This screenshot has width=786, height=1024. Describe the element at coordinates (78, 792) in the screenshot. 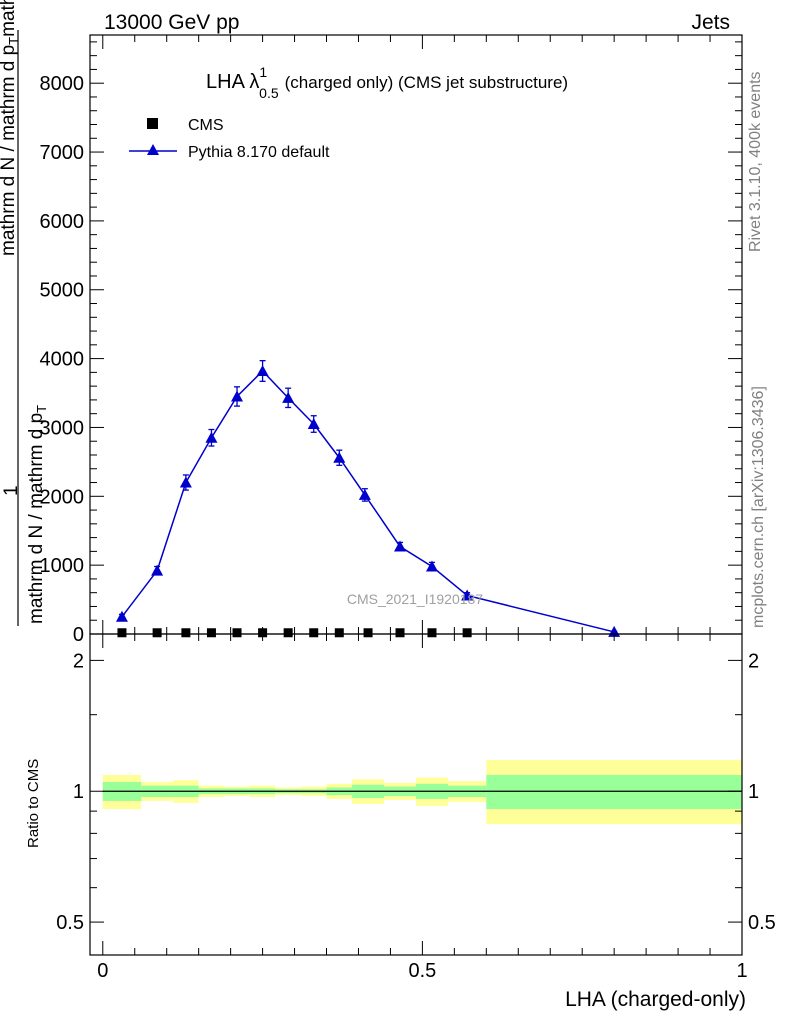

I see `ratio-y-tick-label: 1` at that location.